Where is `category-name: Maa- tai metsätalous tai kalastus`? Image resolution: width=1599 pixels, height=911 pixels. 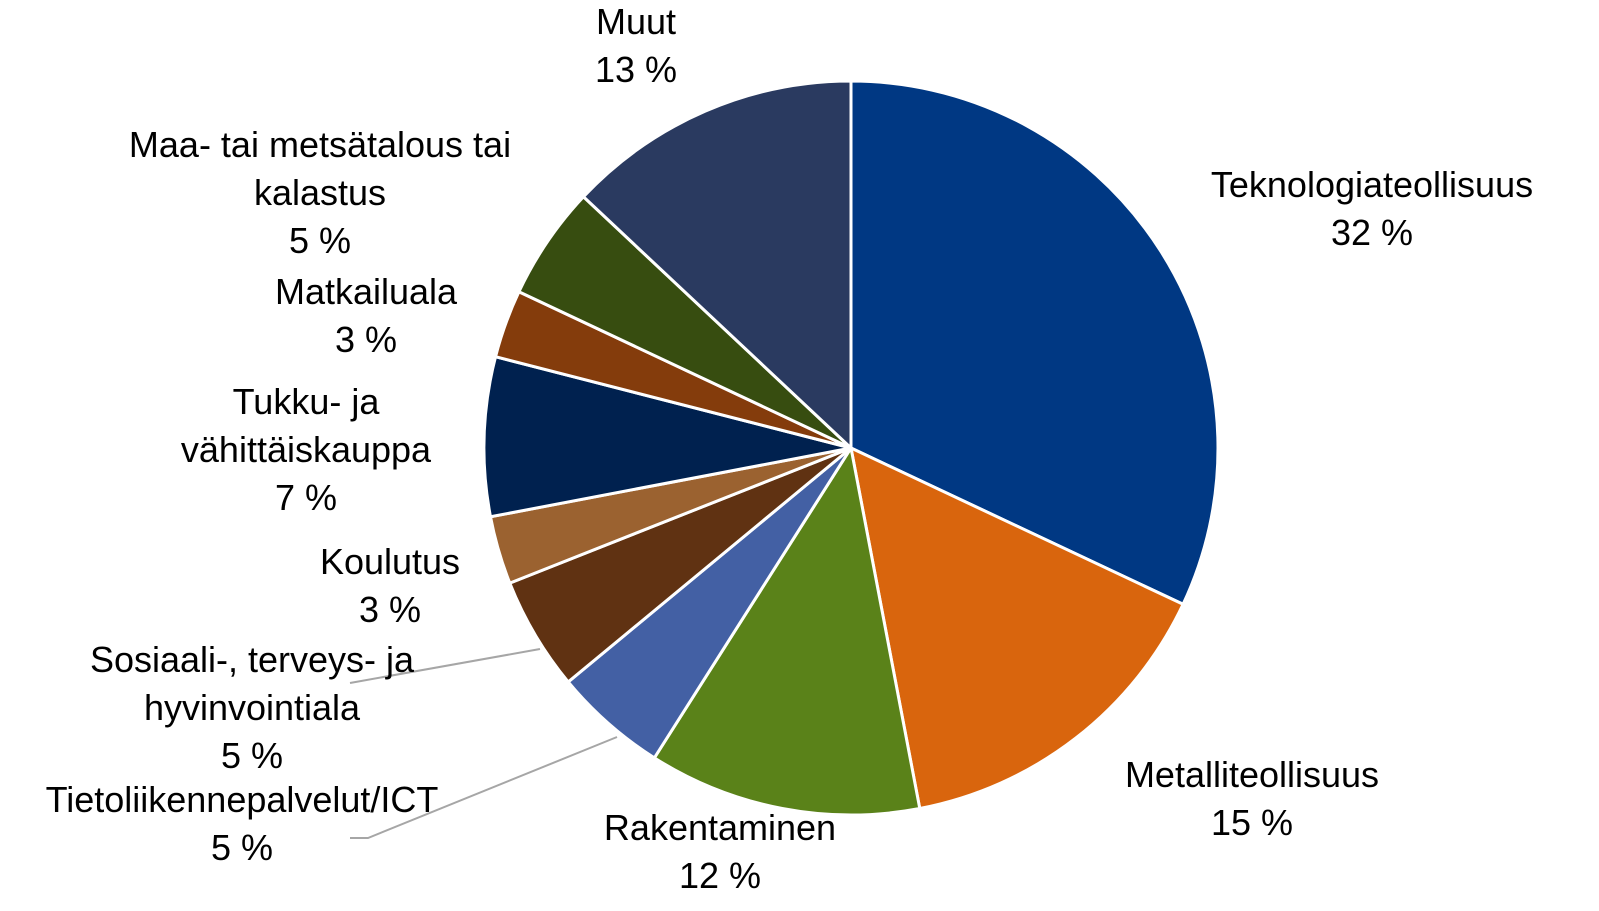 category-name: Maa- tai metsätalous tai kalastus is located at coordinates (320, 168).